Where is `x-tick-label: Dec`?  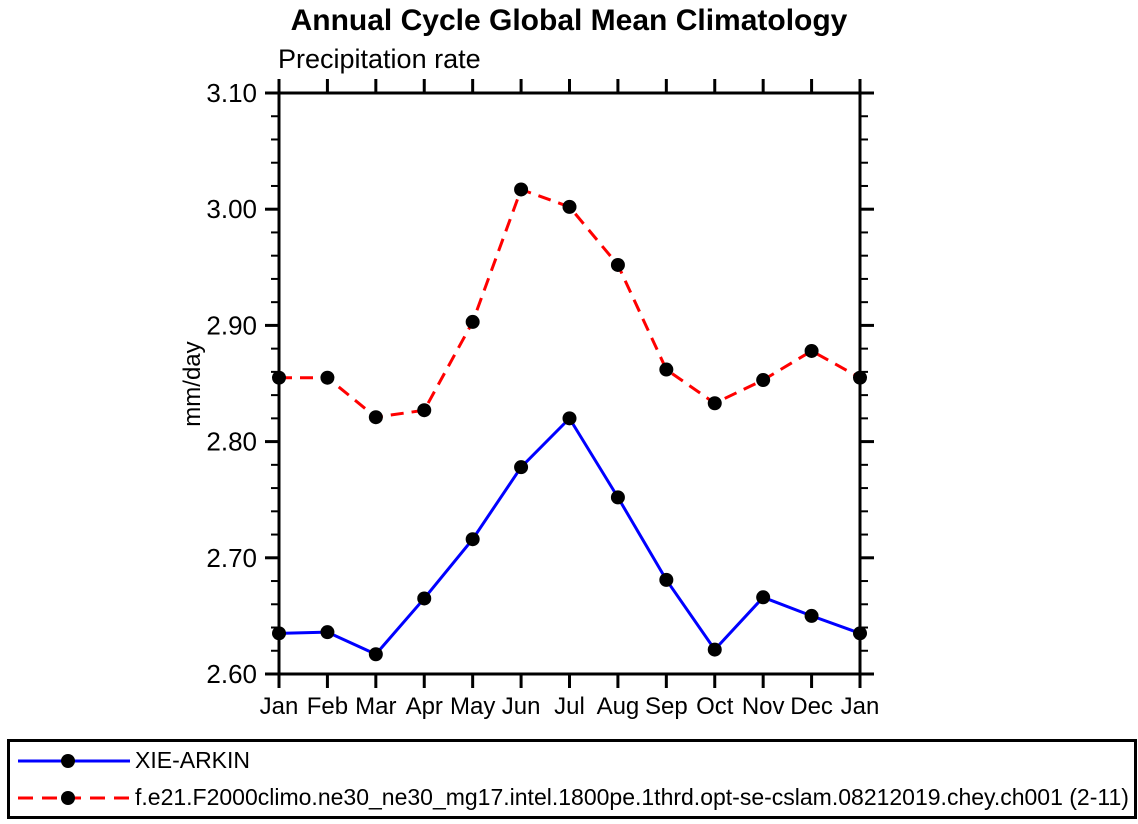 x-tick-label: Dec is located at coordinates (811, 706).